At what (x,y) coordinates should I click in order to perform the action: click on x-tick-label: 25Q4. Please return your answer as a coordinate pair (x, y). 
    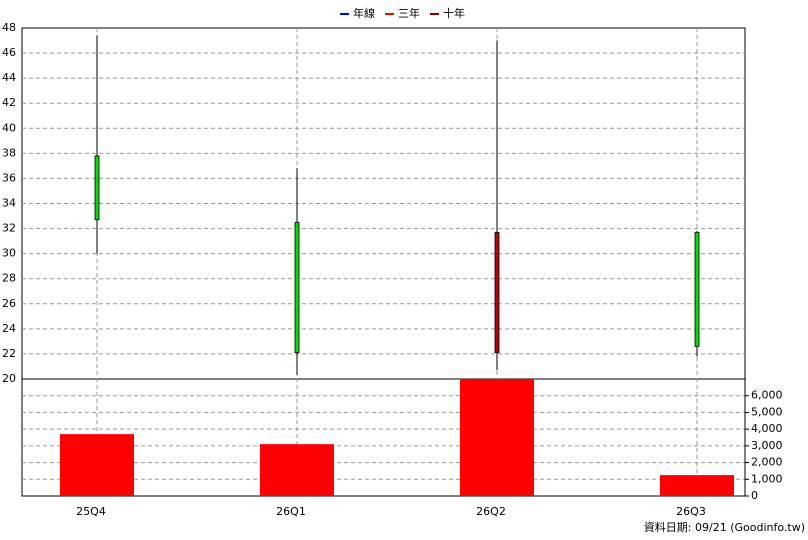
    Looking at the image, I should click on (91, 511).